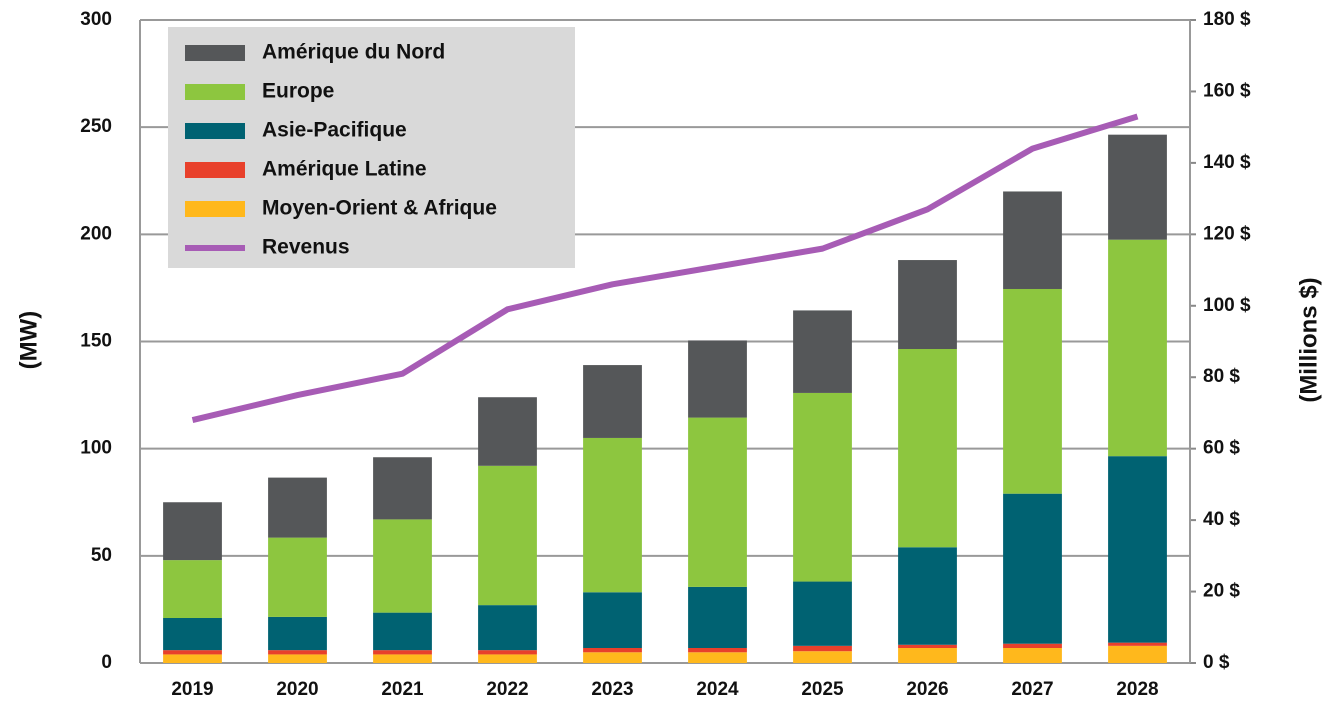  Describe the element at coordinates (1221, 376) in the screenshot. I see `y2-tick-label: 80 $` at that location.